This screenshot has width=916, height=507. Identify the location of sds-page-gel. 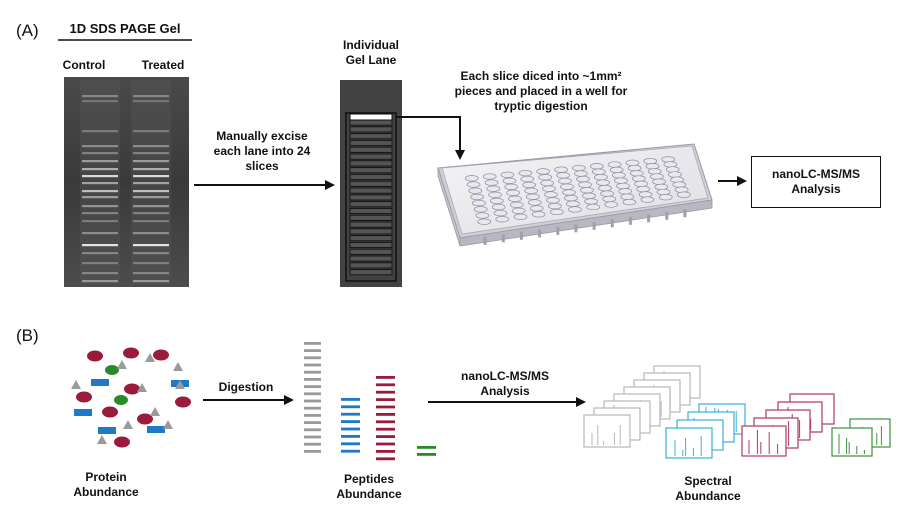
(126, 182).